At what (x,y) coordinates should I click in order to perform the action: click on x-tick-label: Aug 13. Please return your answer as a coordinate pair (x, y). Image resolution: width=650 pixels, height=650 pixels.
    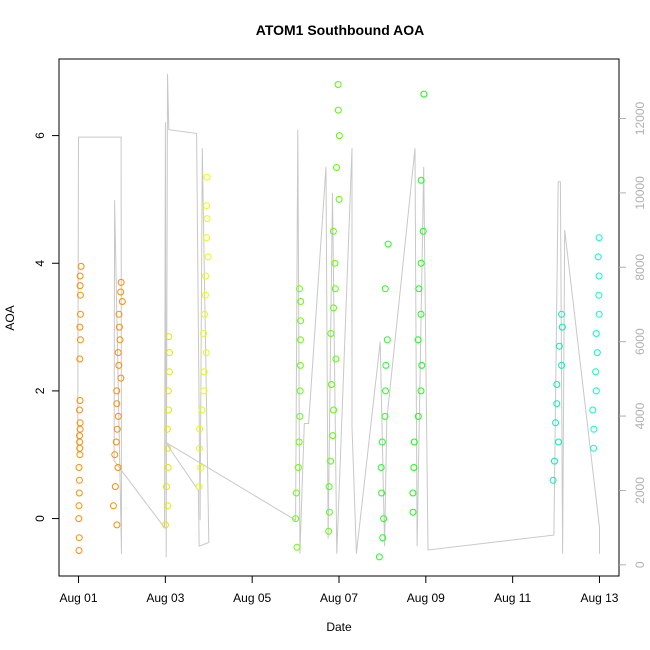
    Looking at the image, I should click on (599, 598).